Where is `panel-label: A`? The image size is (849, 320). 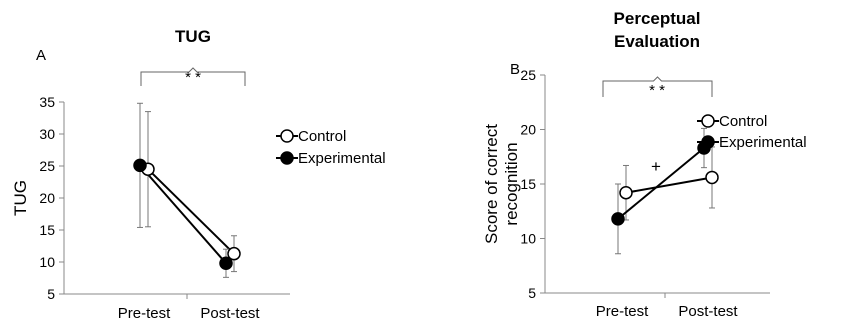
panel-label: A is located at coordinates (41, 55).